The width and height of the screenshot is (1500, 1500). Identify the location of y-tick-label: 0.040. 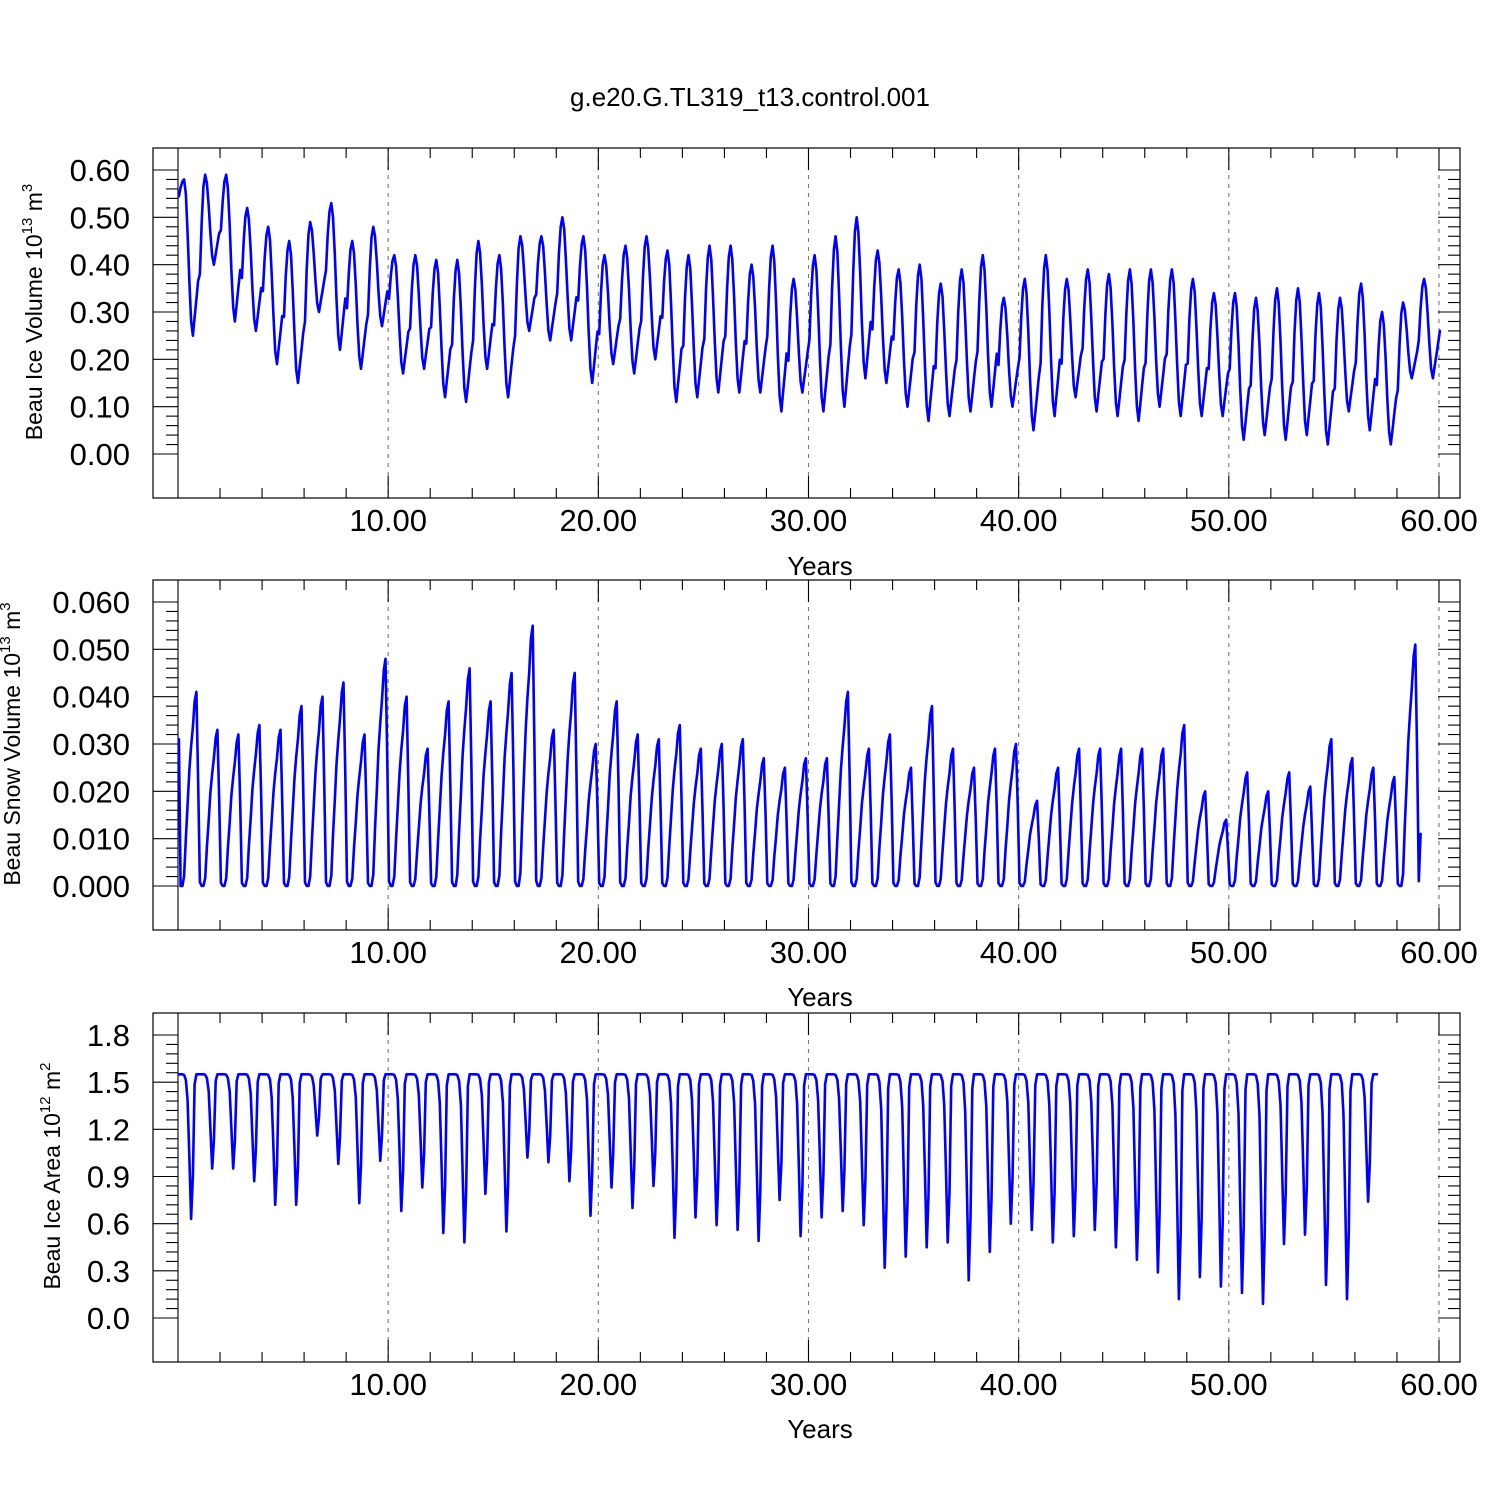
(91, 697).